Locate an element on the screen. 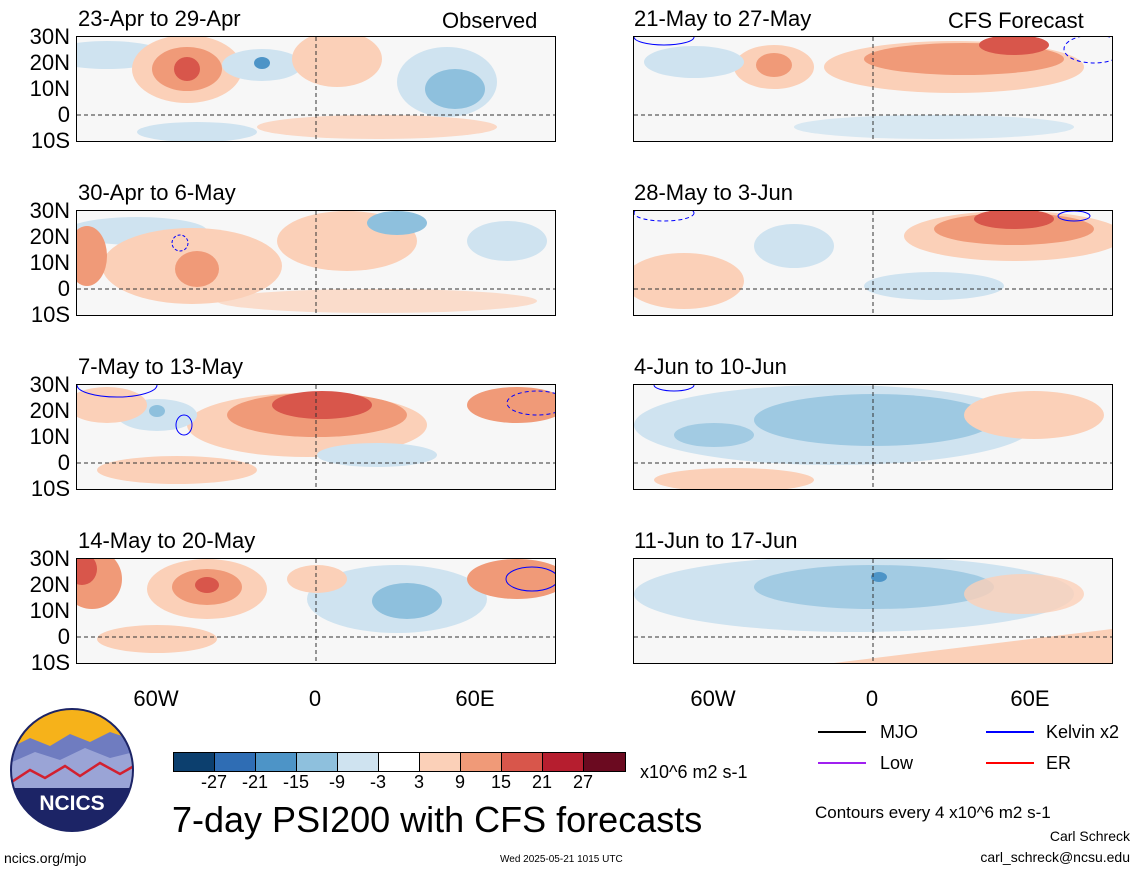 The image size is (1135, 872). colorbar-tick: -15 is located at coordinates (296, 782).